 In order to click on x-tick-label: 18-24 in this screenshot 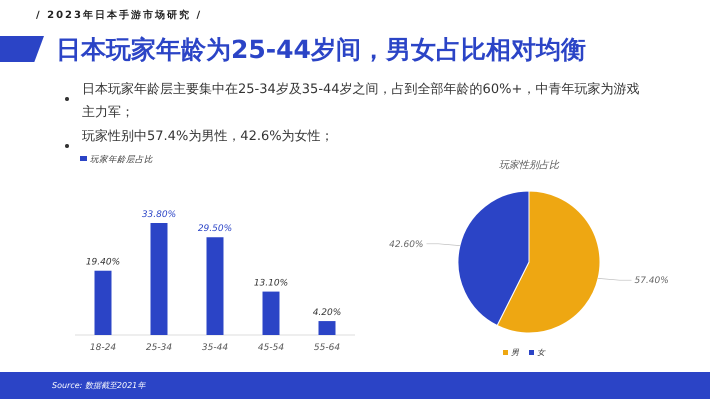, I will do `click(103, 348)`.